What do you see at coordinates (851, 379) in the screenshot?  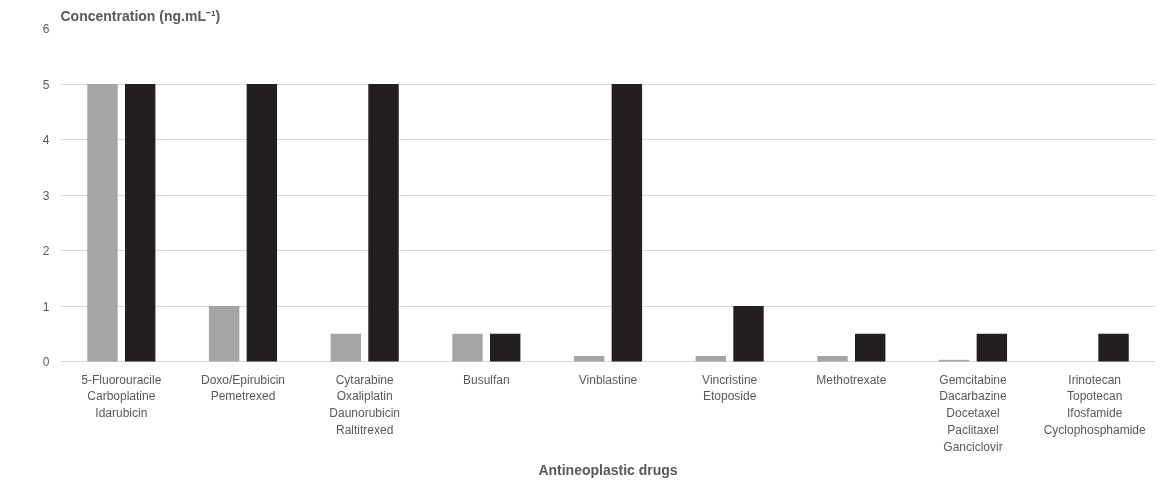 I see `x-tick-label: Methotrexate` at bounding box center [851, 379].